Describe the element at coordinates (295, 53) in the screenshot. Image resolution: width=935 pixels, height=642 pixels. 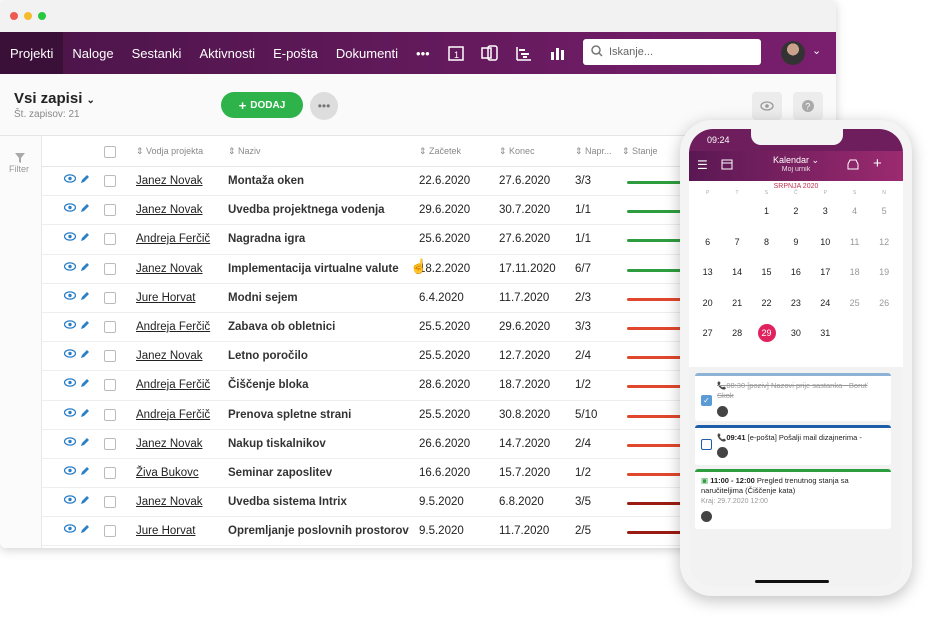
I see `nav-item-eposta: E-pošta` at that location.